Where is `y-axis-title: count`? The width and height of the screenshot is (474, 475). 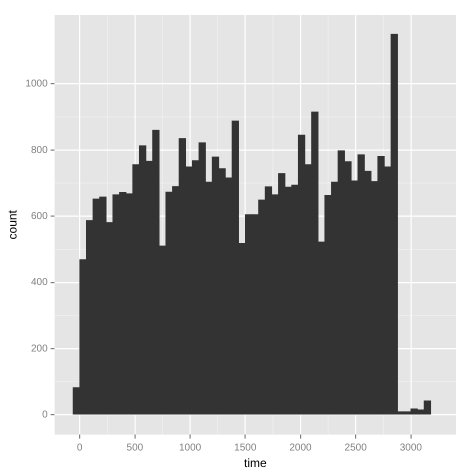
y-axis-title: count is located at coordinates (13, 224).